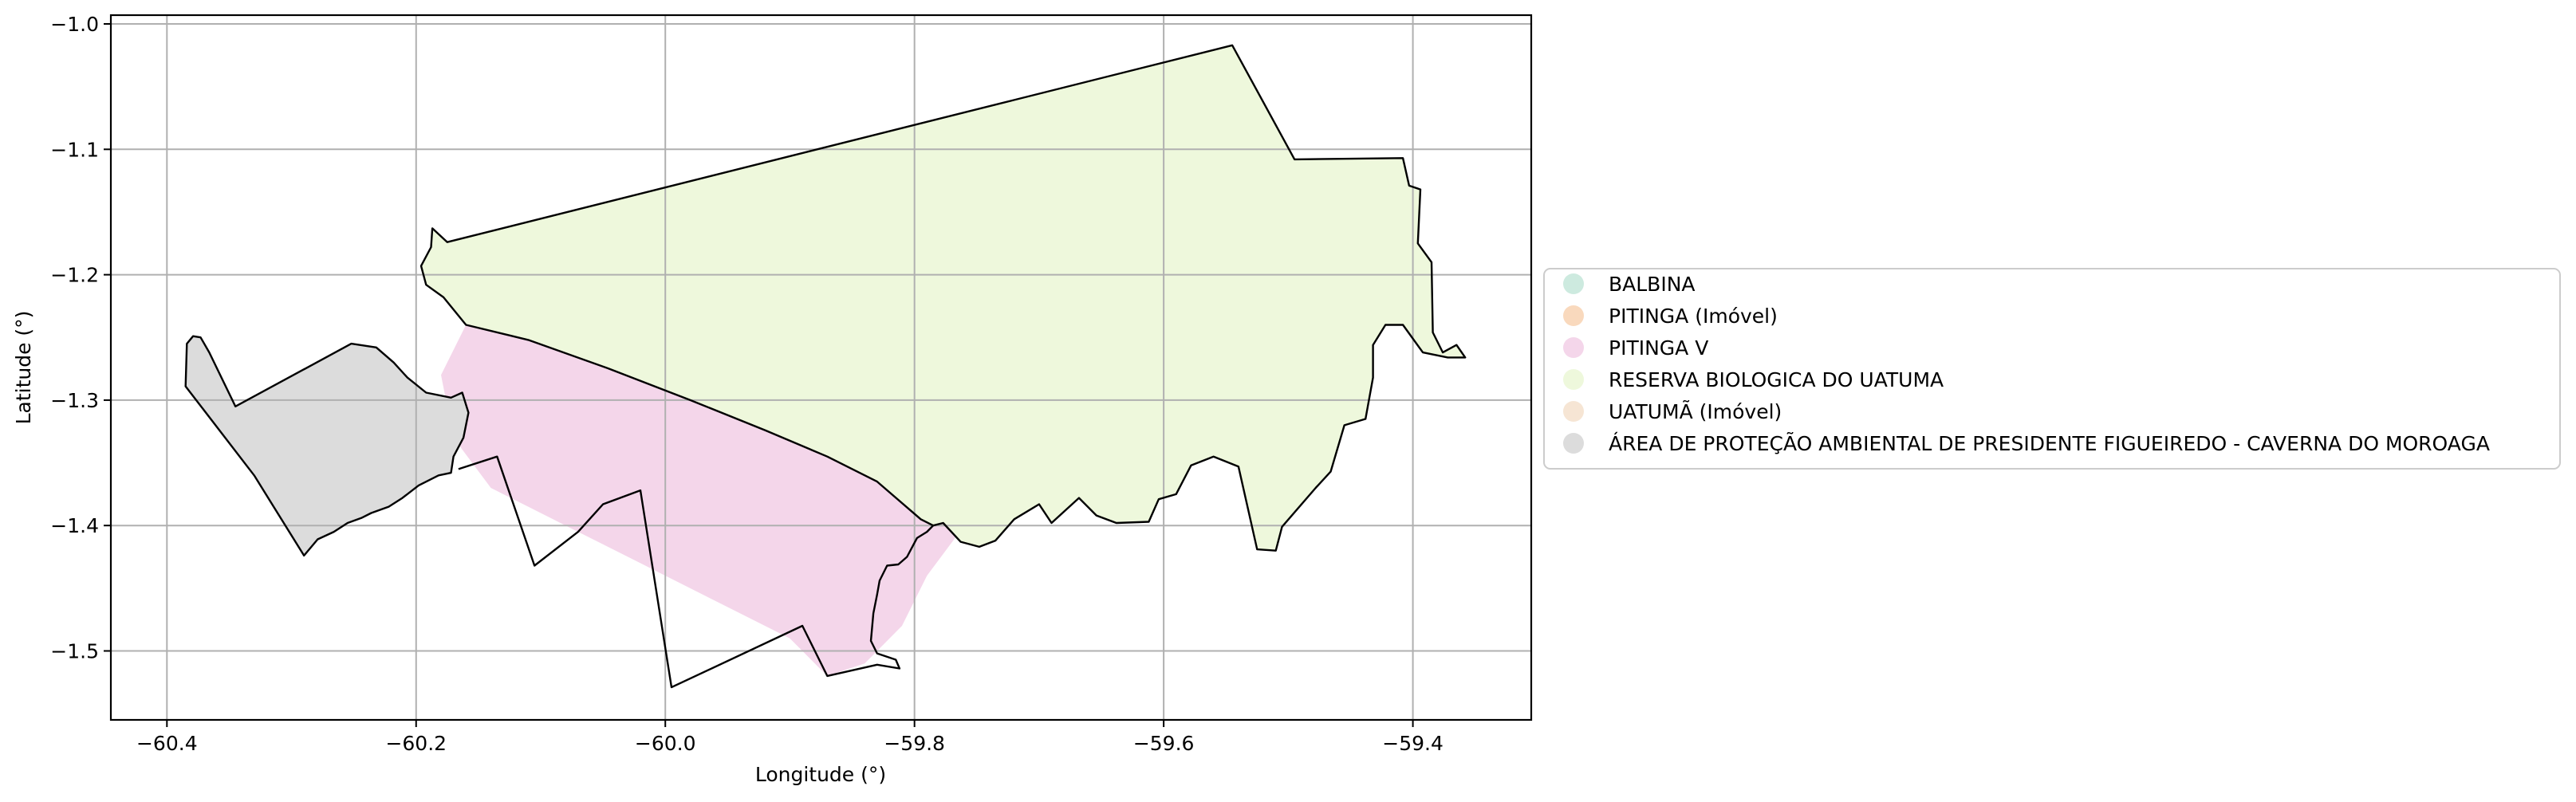 The height and width of the screenshot is (802, 2576). Describe the element at coordinates (416, 743) in the screenshot. I see `x-tick-label-1: −60.2` at that location.